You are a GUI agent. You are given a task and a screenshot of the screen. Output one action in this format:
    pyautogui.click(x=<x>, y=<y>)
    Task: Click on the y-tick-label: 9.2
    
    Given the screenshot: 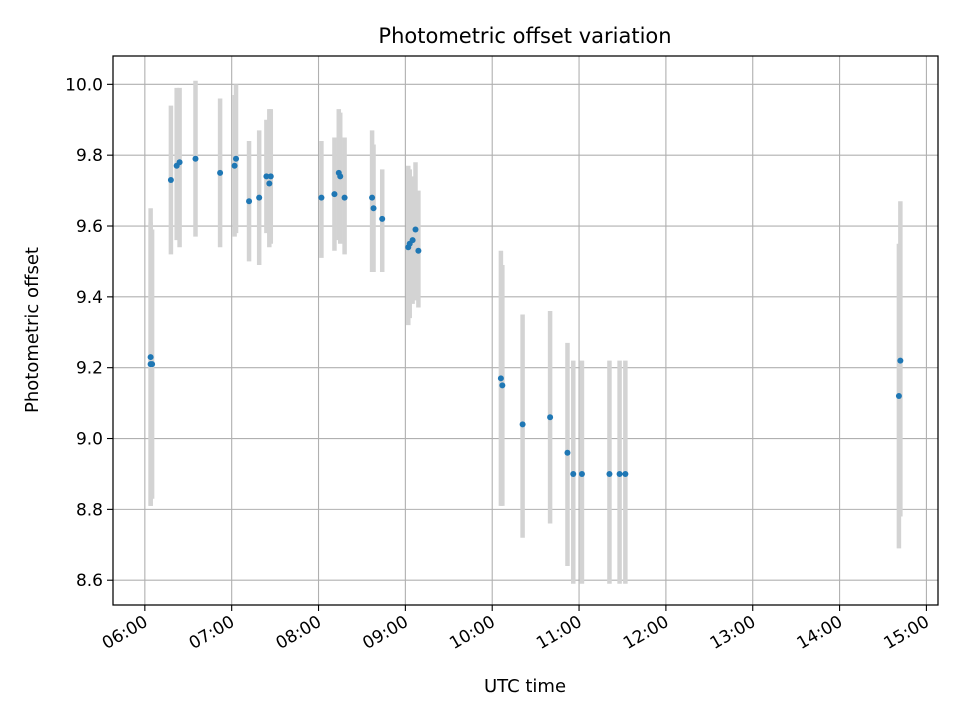 What is the action you would take?
    pyautogui.click(x=89, y=369)
    